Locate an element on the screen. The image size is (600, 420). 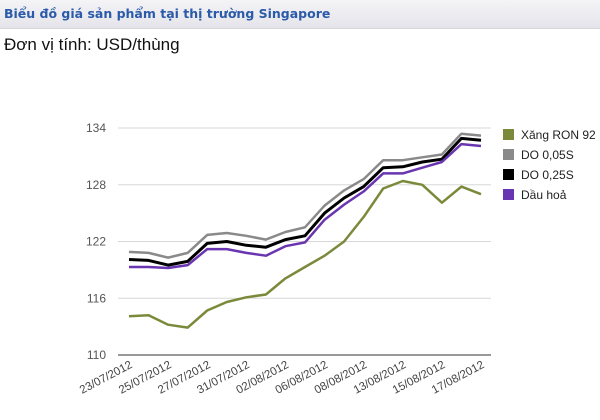
y-tick-label: 110 is located at coordinates (96, 355).